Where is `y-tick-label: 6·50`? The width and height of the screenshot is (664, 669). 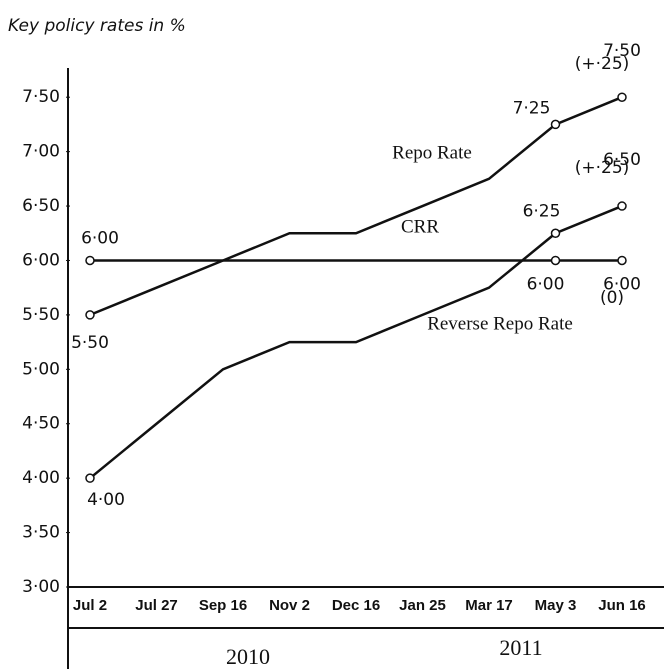
y-tick-label: 6·50 is located at coordinates (41, 206).